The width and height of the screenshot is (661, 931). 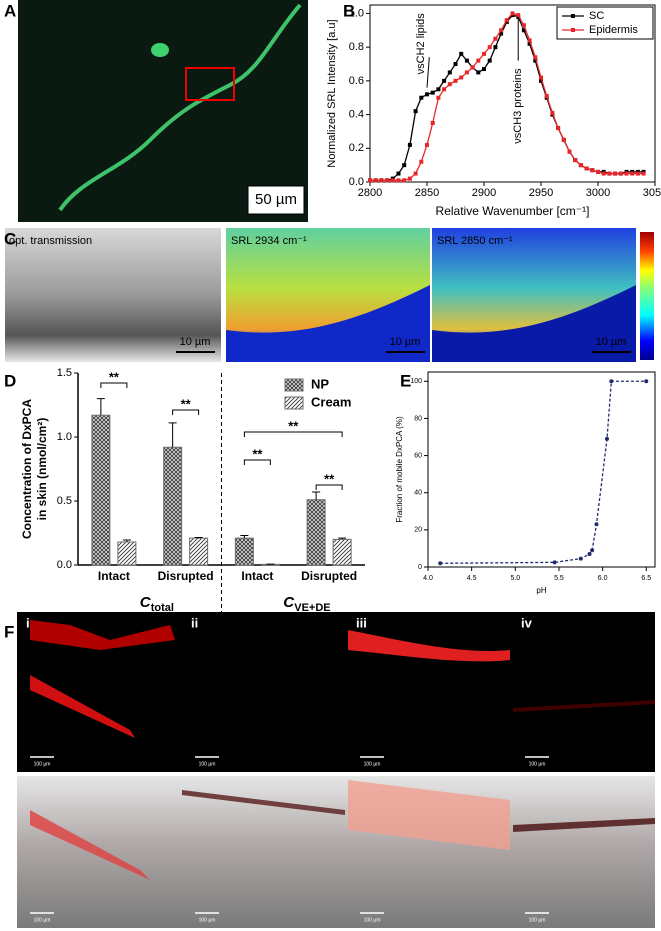 I want to click on legend-label: NP, so click(x=320, y=383).